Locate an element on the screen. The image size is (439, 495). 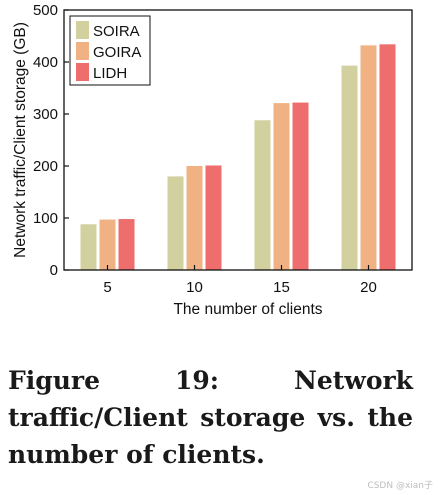
y-tick-label: 300 is located at coordinates (45, 114).